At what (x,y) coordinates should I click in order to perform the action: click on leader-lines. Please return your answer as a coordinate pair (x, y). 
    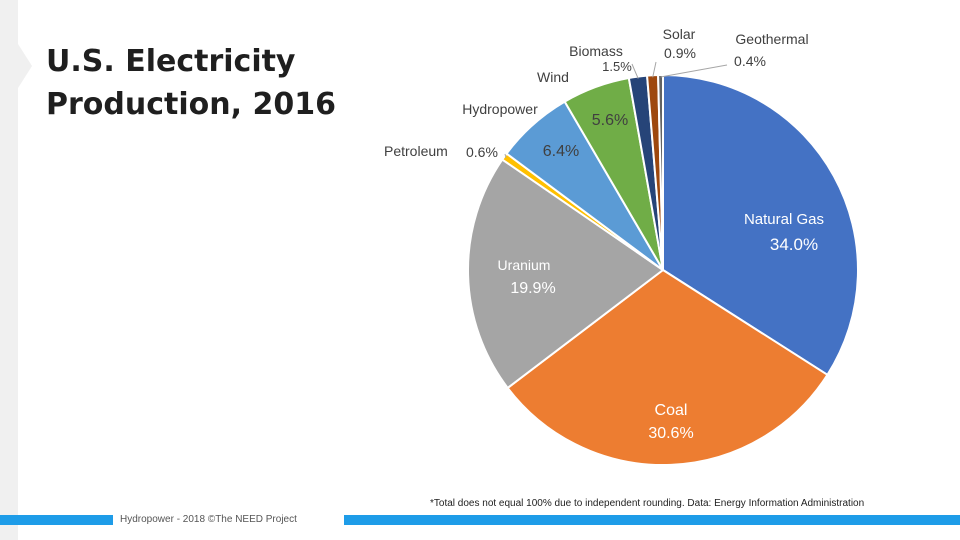
    Looking at the image, I should click on (616, 109).